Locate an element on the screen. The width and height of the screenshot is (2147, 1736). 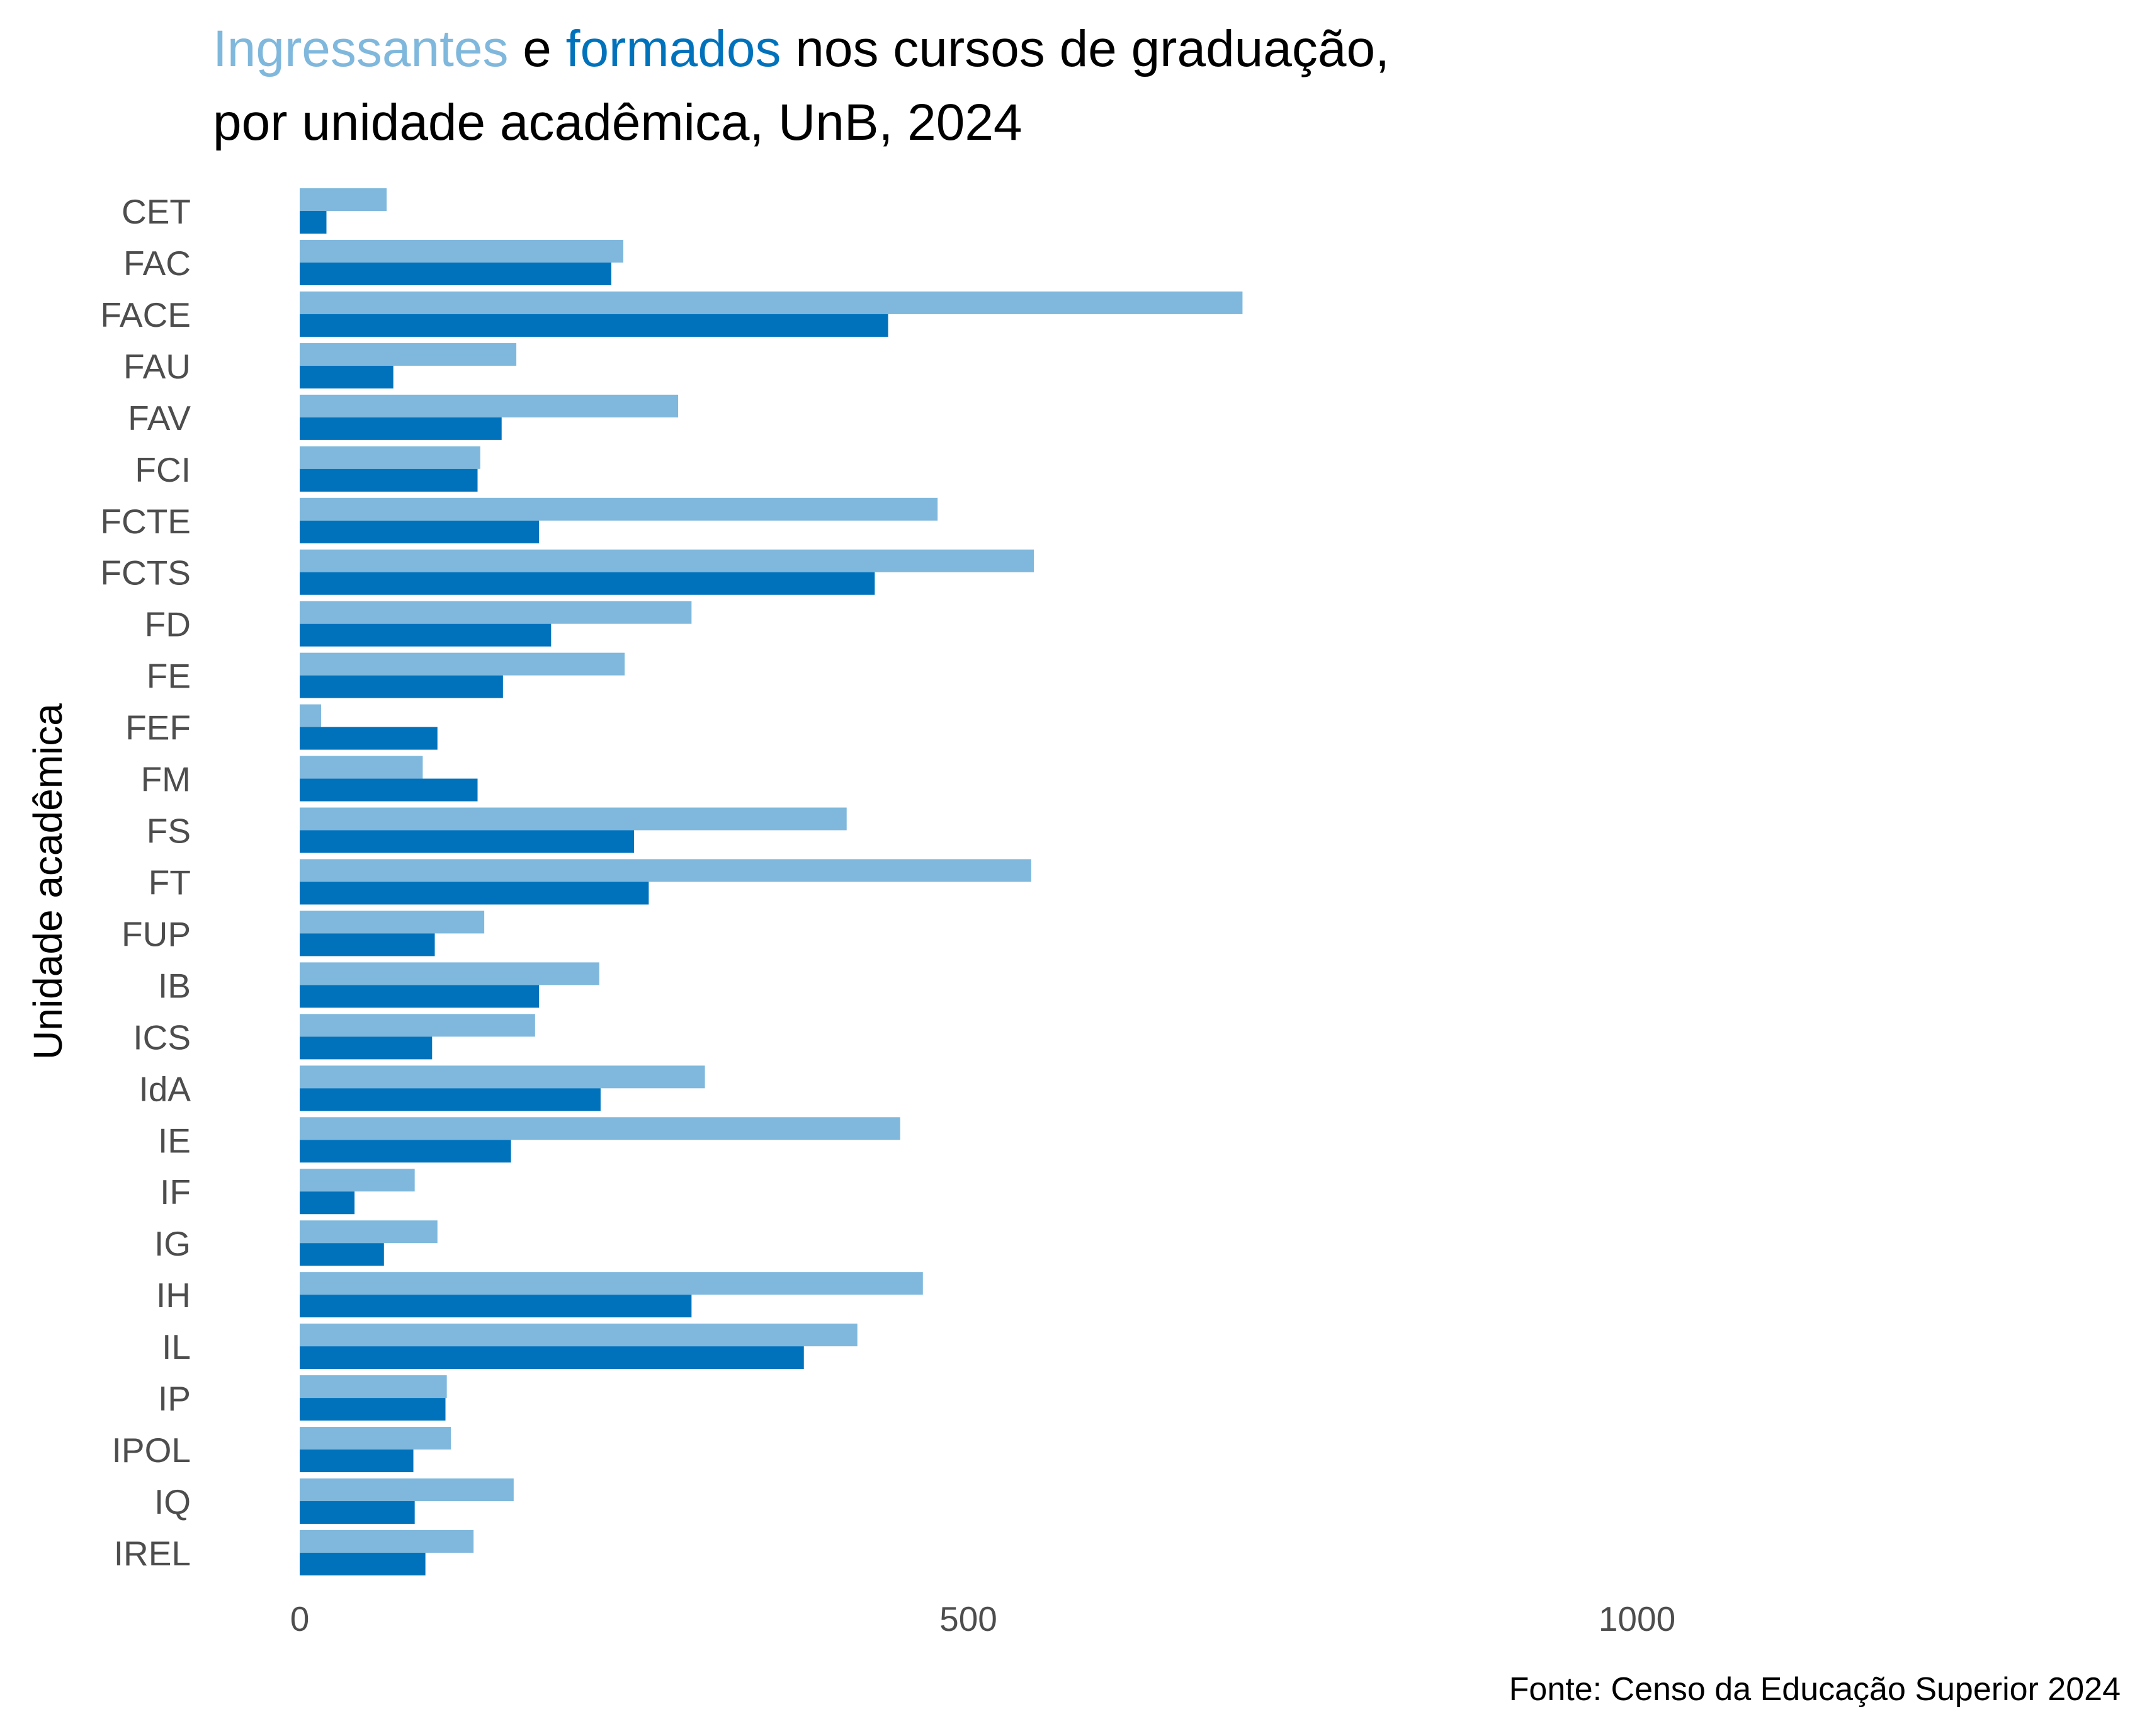
bar-formados-cet is located at coordinates (313, 223).